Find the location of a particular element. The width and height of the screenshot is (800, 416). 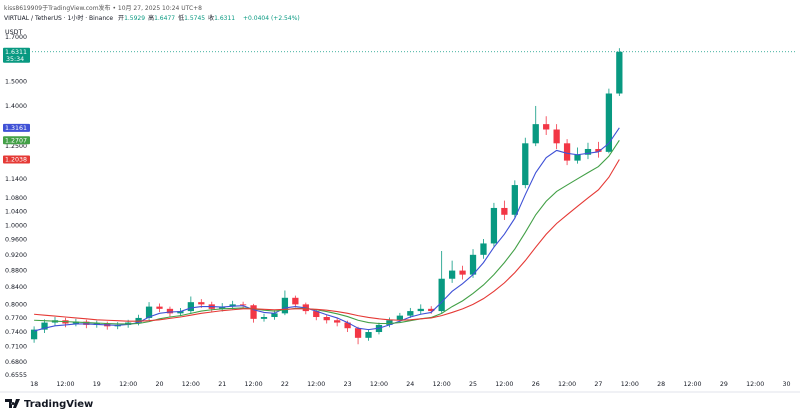

ohlc-label: 低 is located at coordinates (181, 18).